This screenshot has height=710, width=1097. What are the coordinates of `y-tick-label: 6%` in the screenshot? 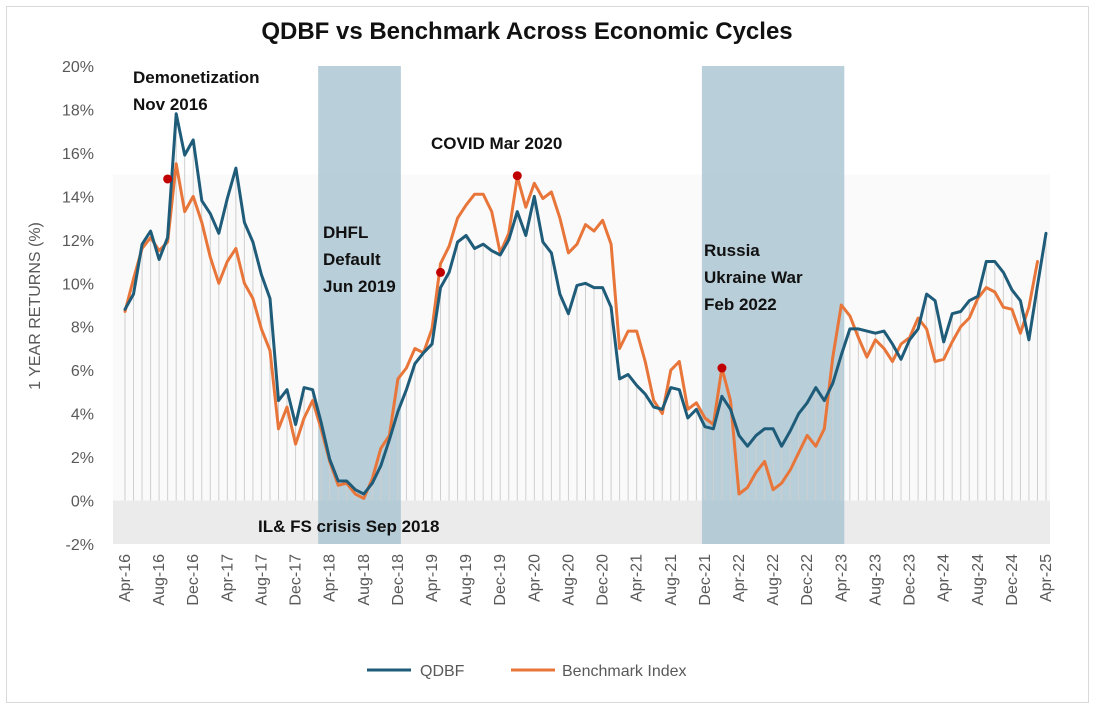 It's located at (82, 371).